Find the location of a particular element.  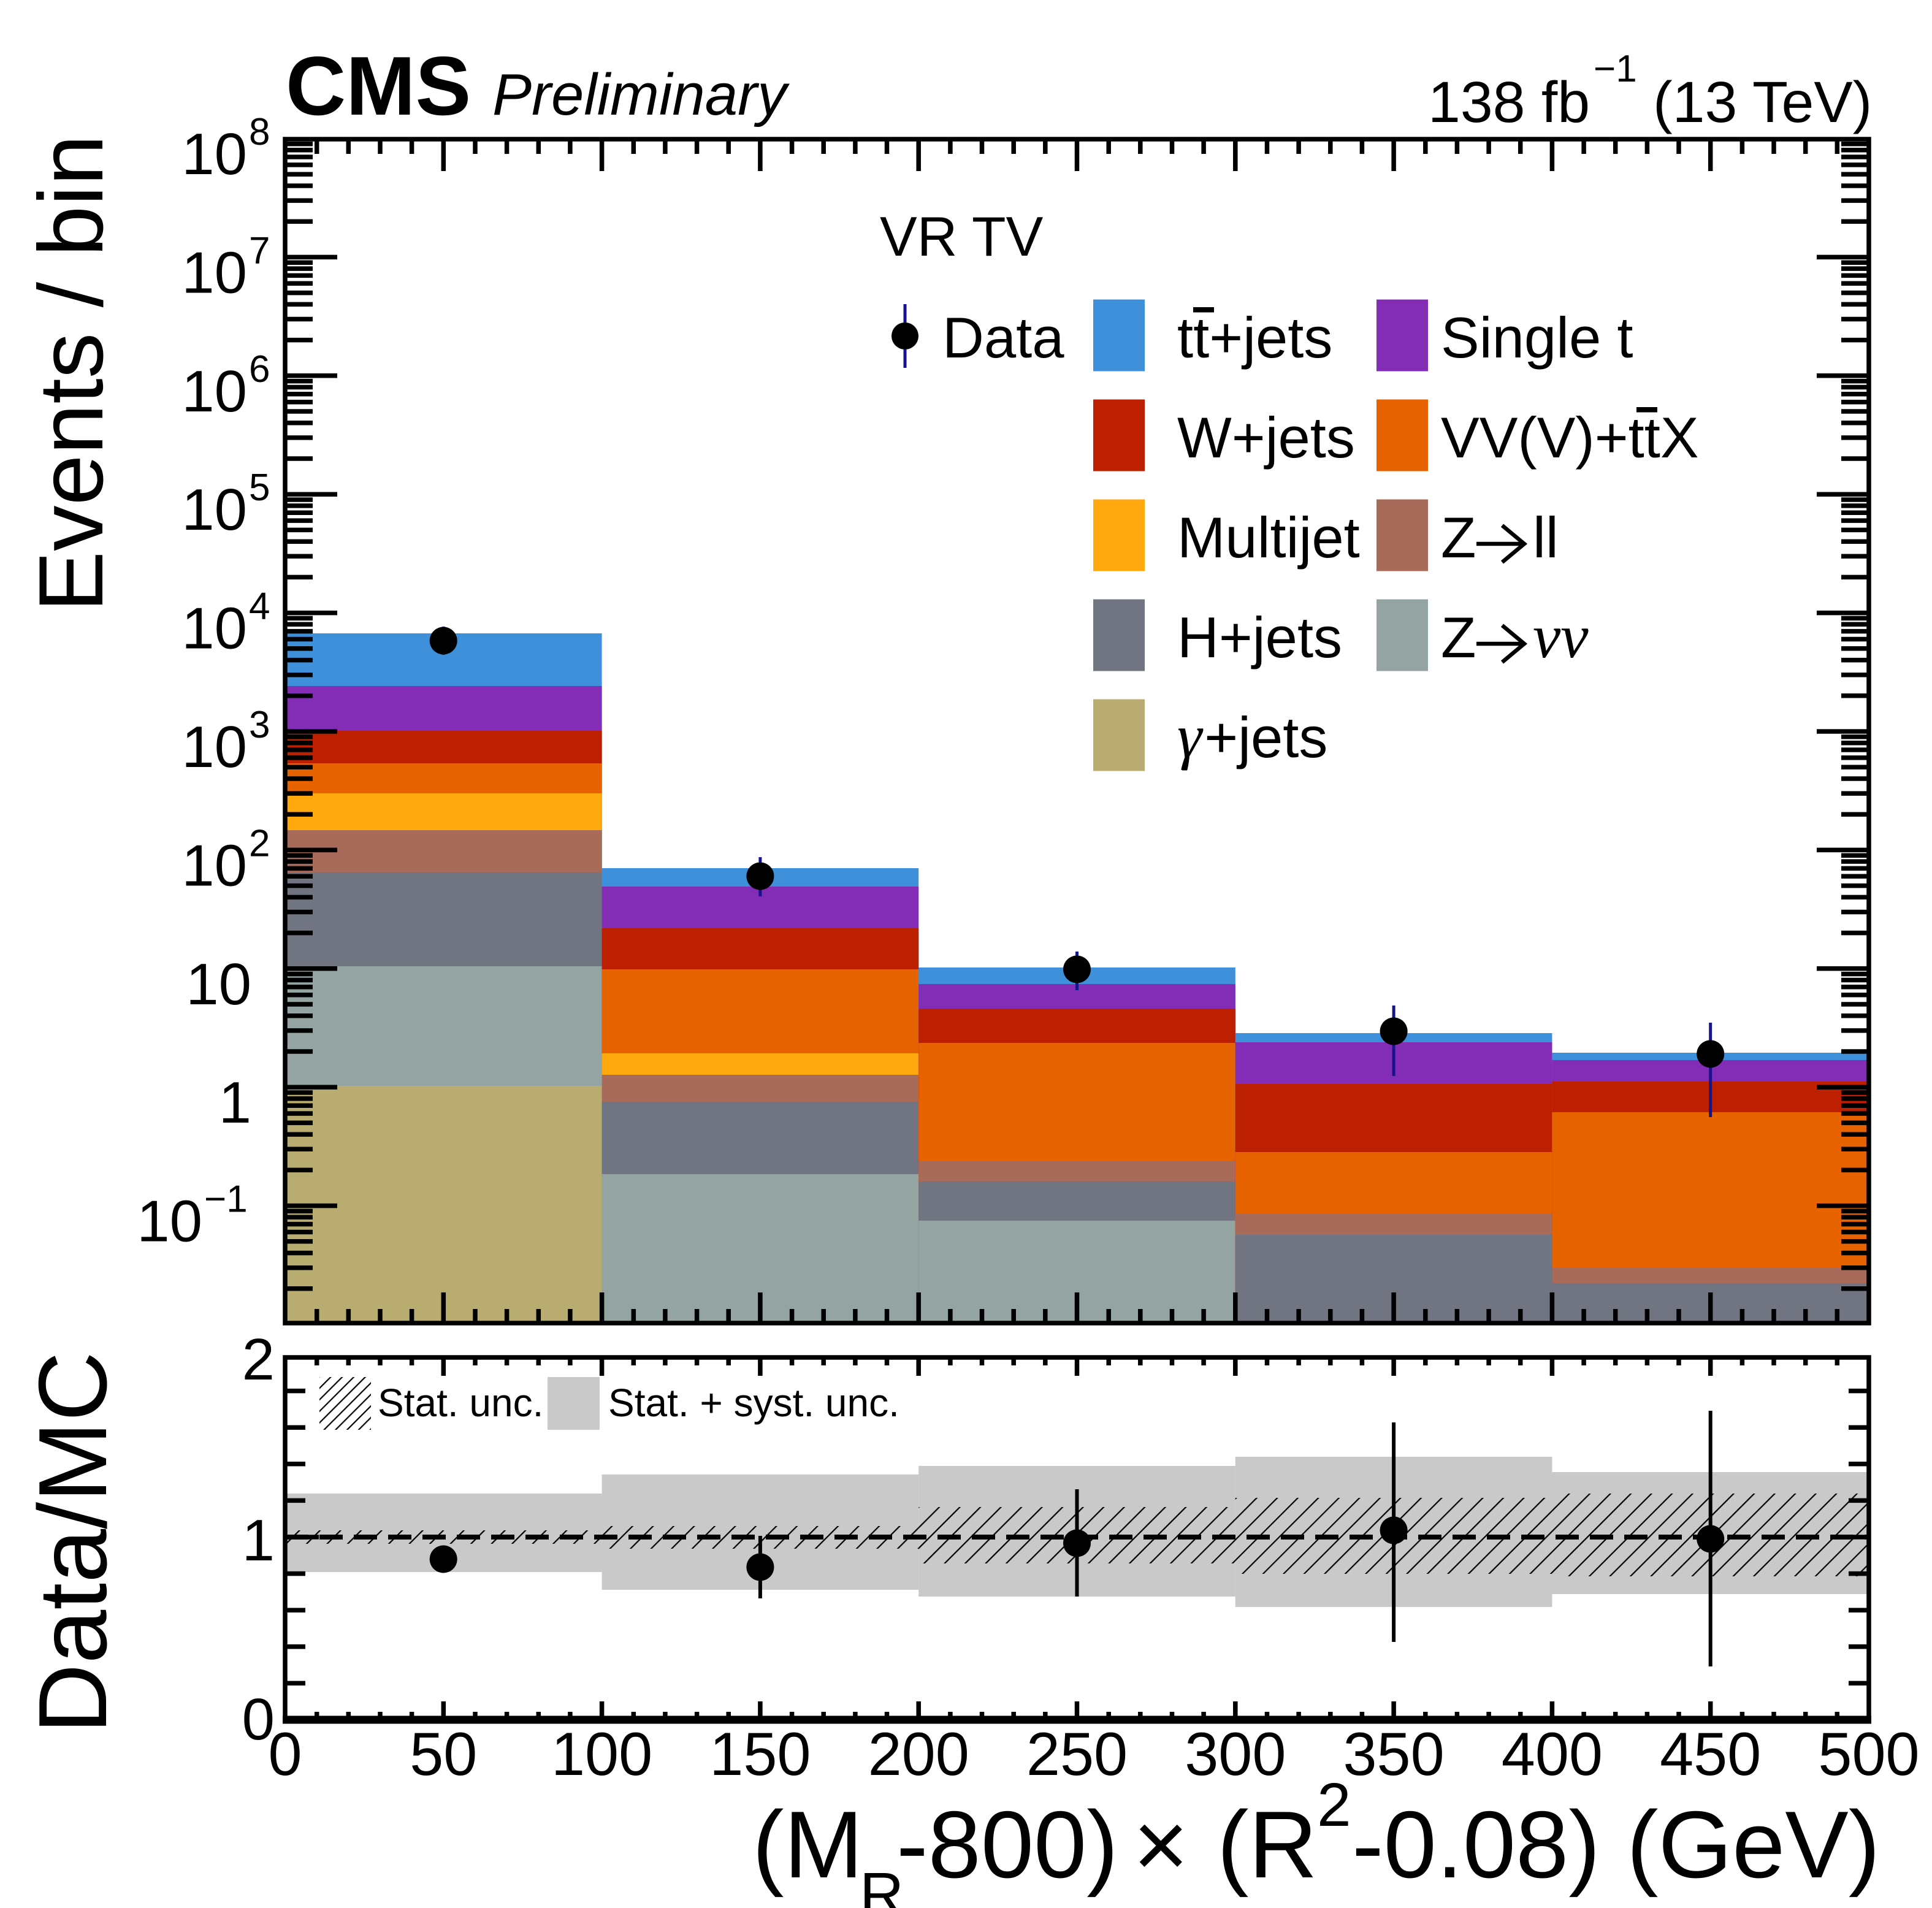

svg-text: W+jets is located at coordinates (1266, 437).